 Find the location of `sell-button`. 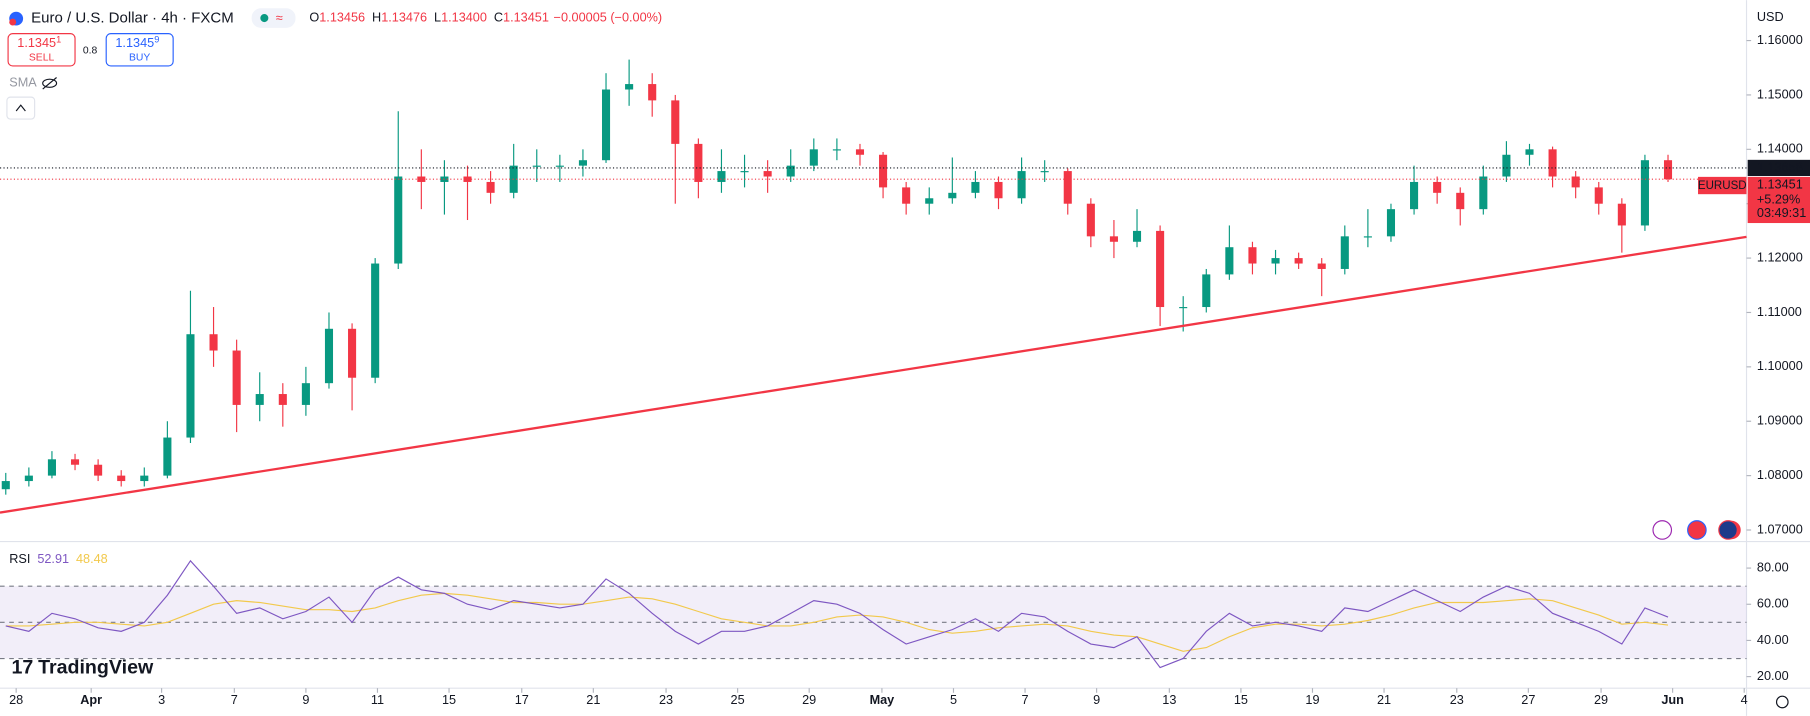

sell-button is located at coordinates (41, 50).